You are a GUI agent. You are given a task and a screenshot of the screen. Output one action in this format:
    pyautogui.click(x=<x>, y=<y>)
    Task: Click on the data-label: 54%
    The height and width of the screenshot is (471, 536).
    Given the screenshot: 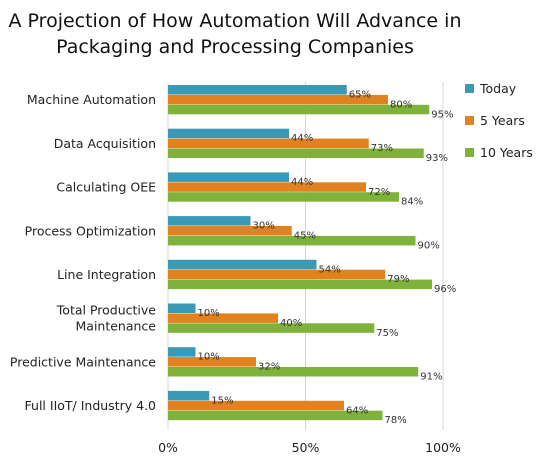 What is the action you would take?
    pyautogui.click(x=330, y=269)
    